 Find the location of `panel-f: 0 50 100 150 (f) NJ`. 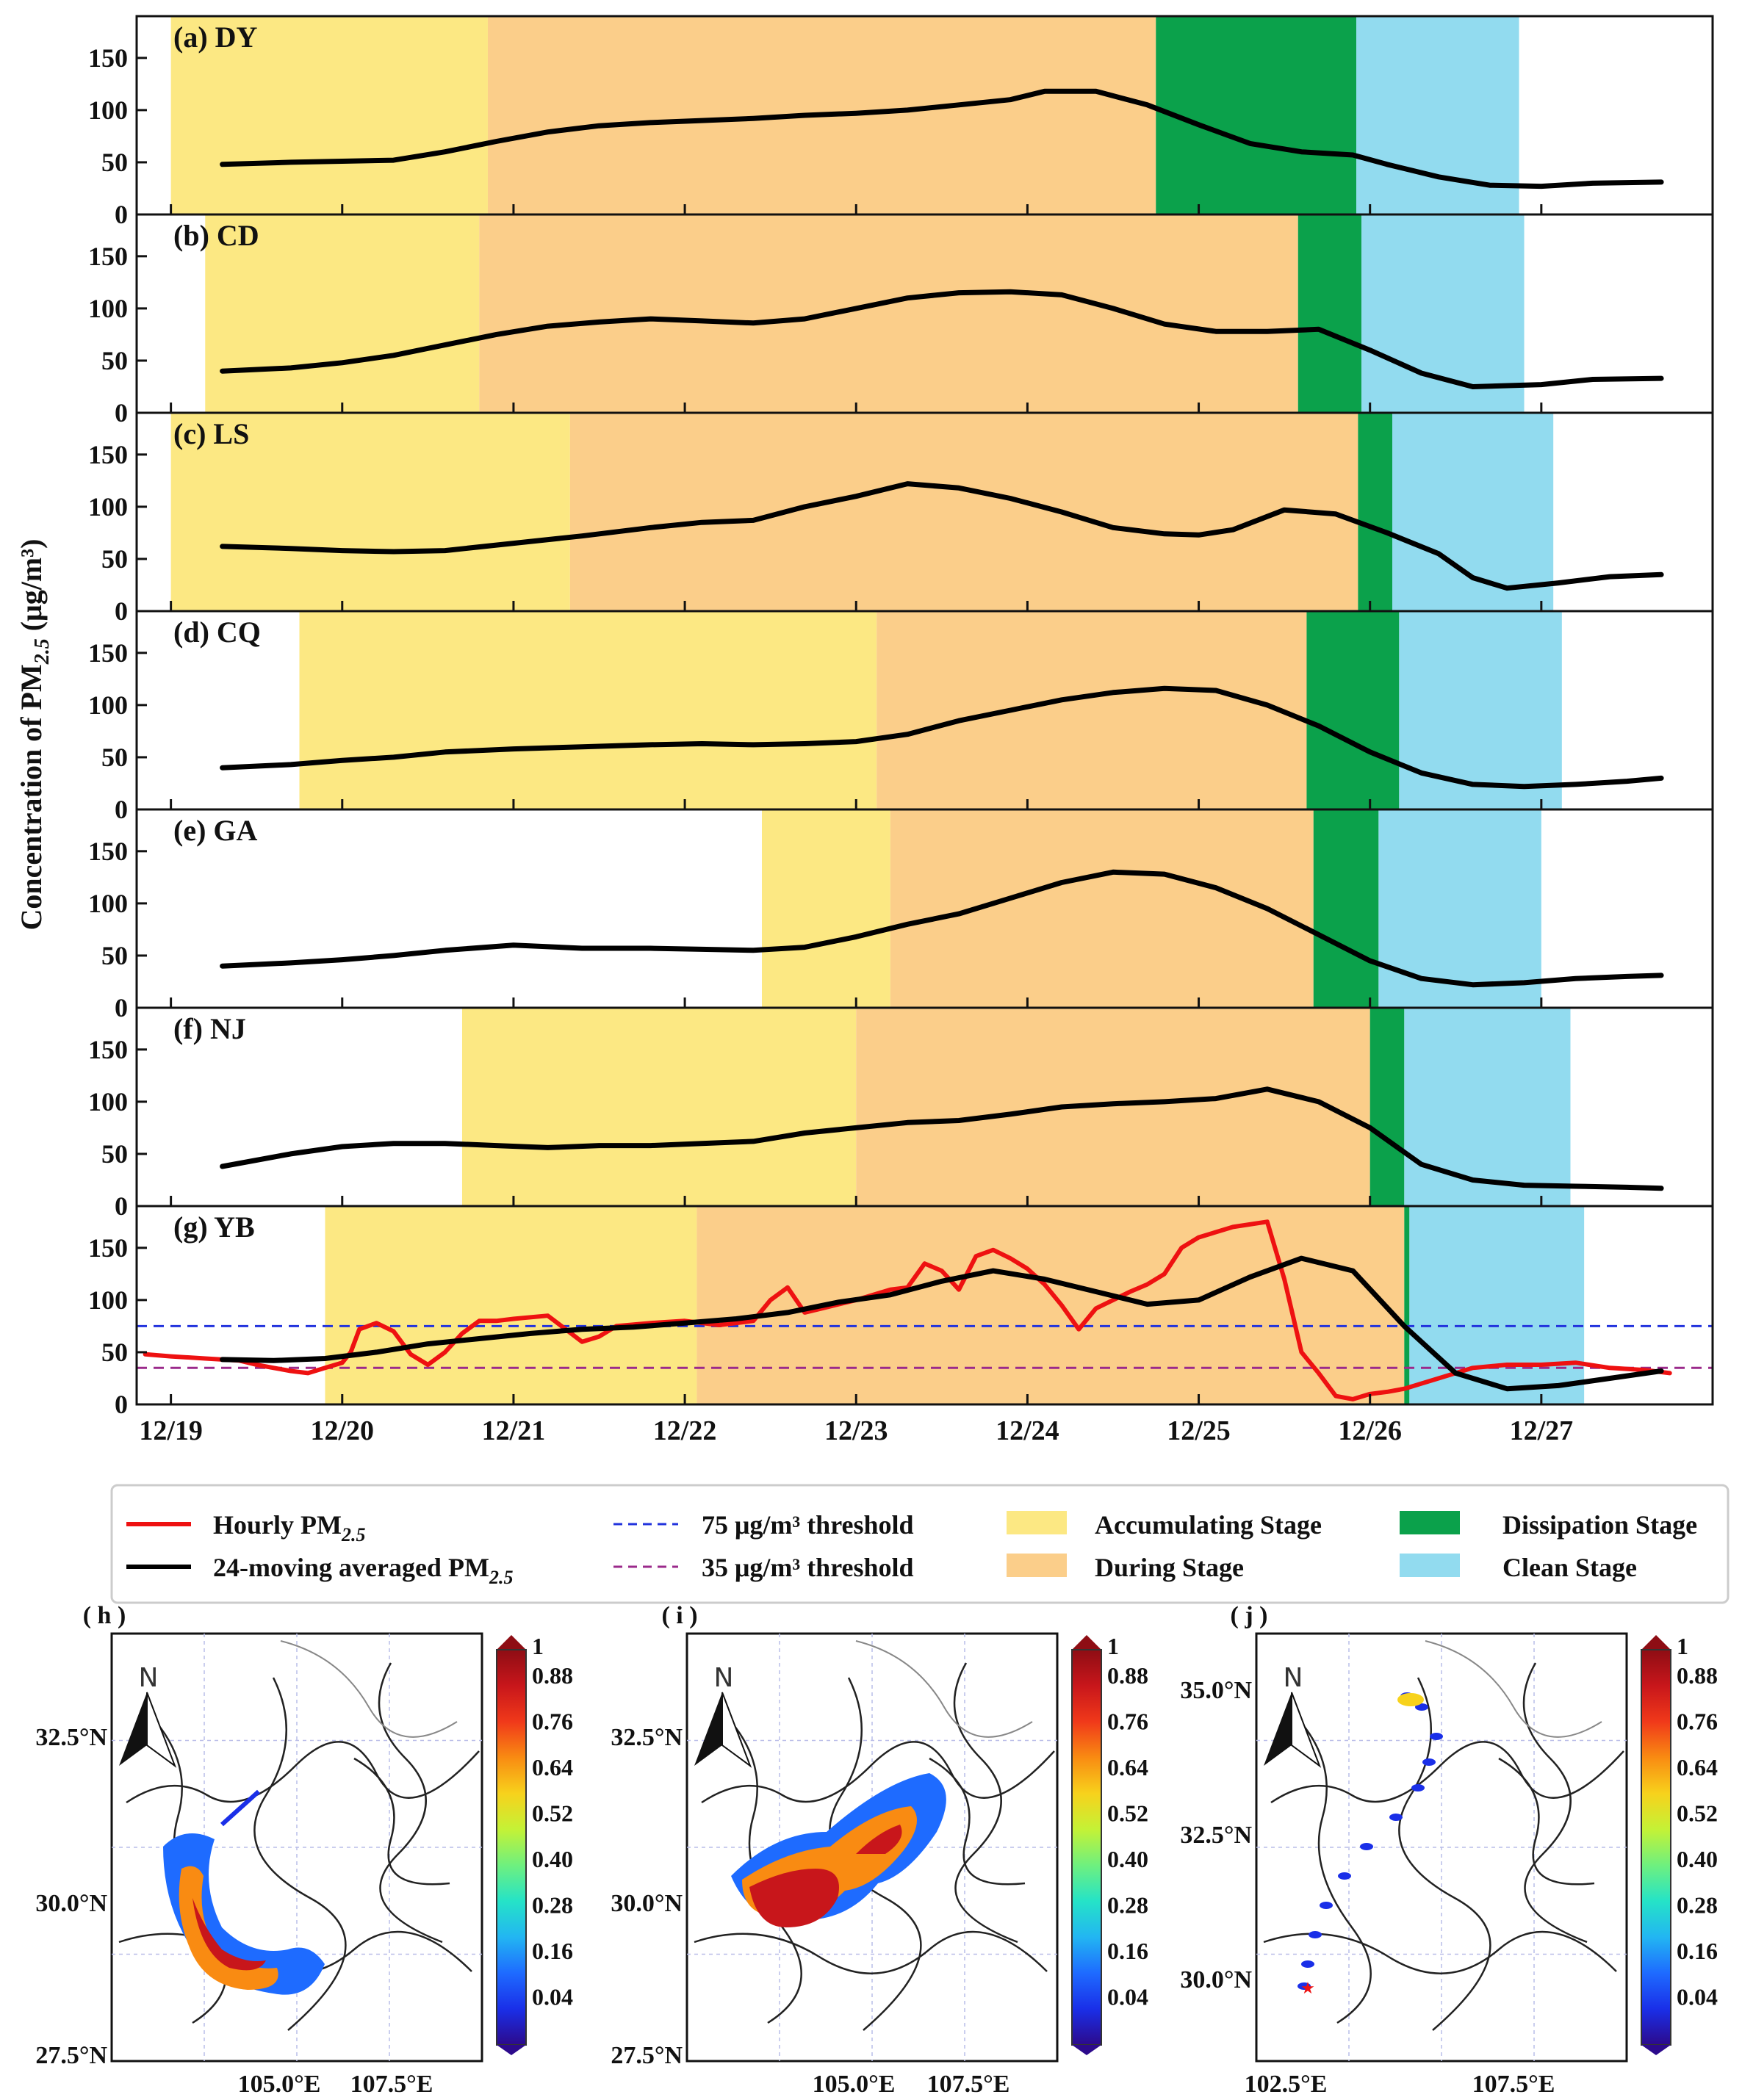

panel-f: 0 50 100 150 (f) NJ is located at coordinates (901, 1113).